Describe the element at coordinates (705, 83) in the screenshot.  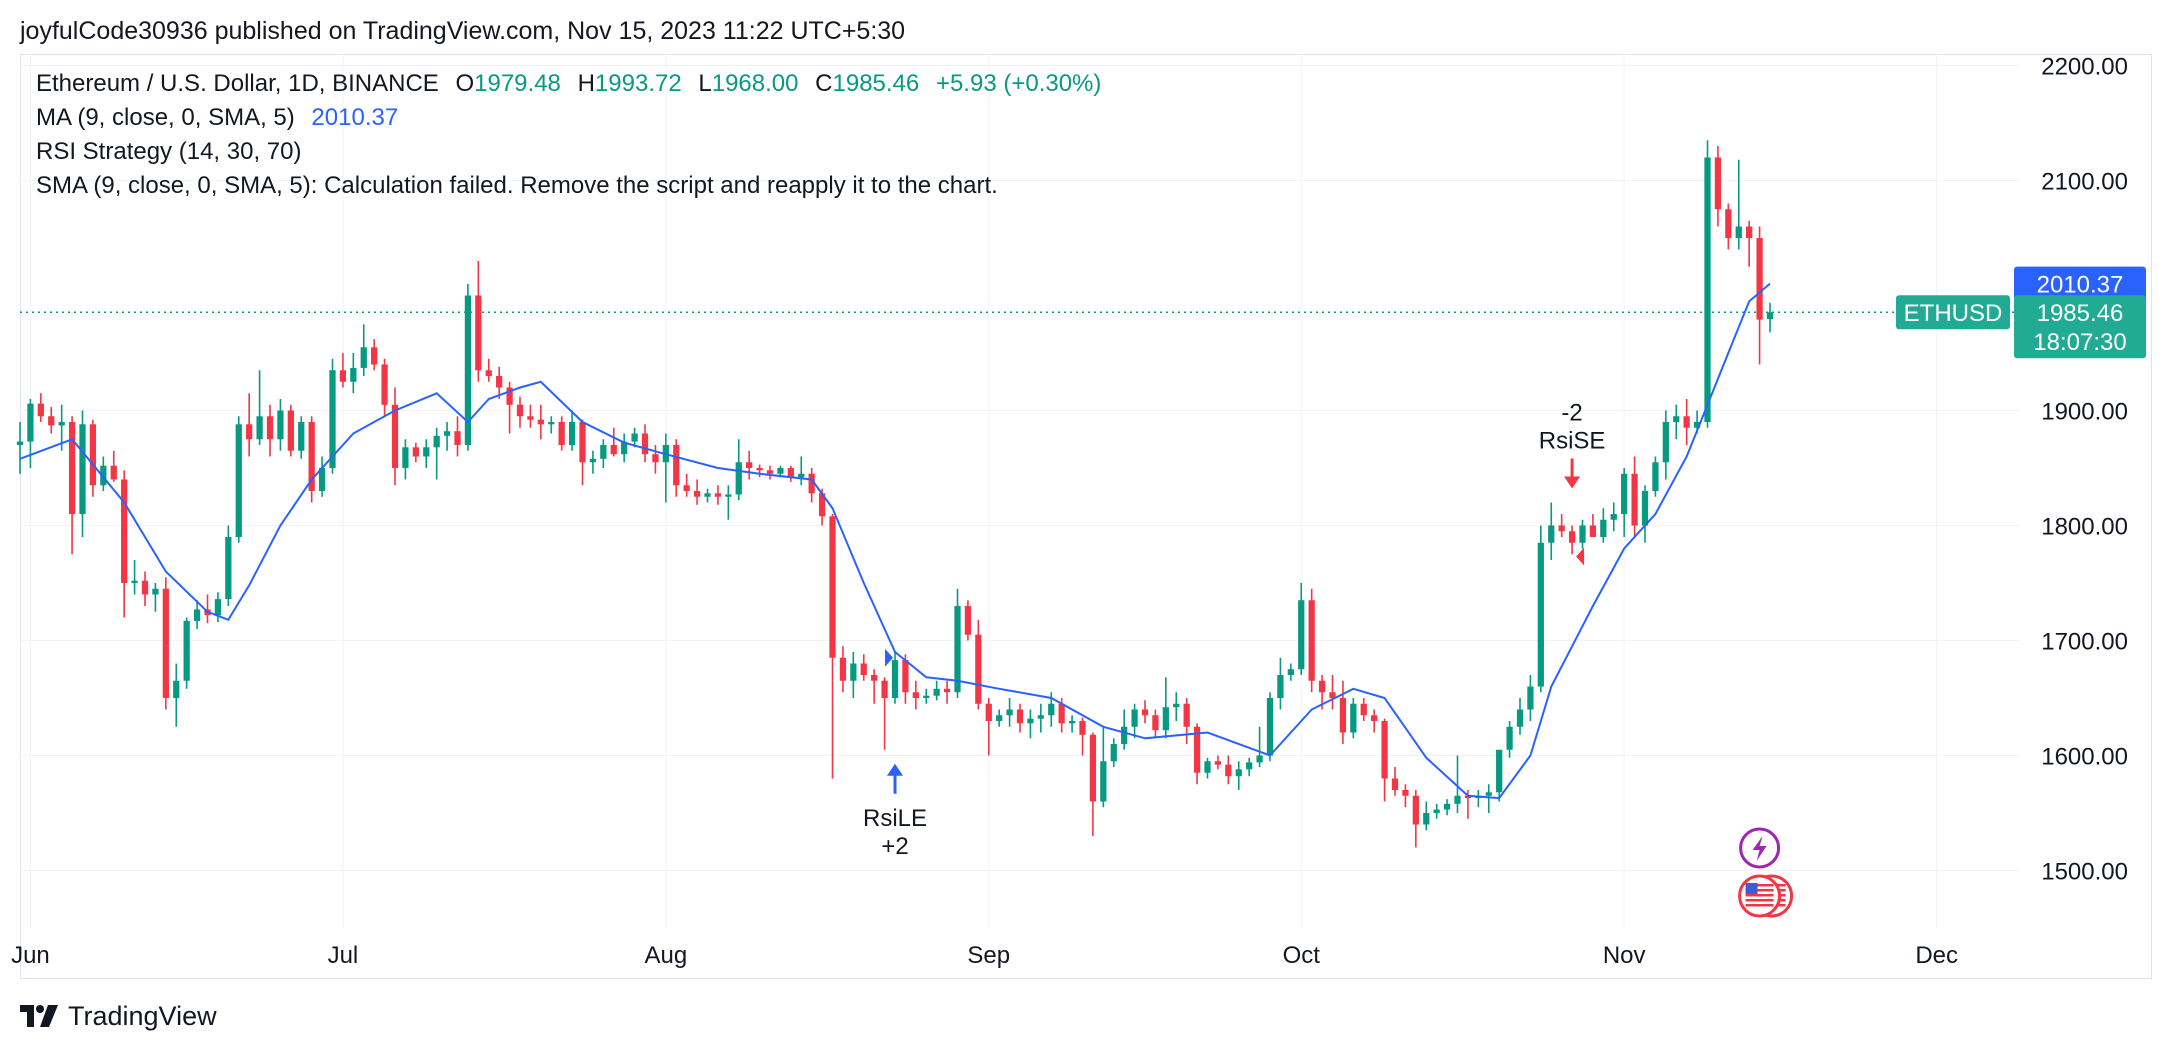
I see `legend-low-label: L` at that location.